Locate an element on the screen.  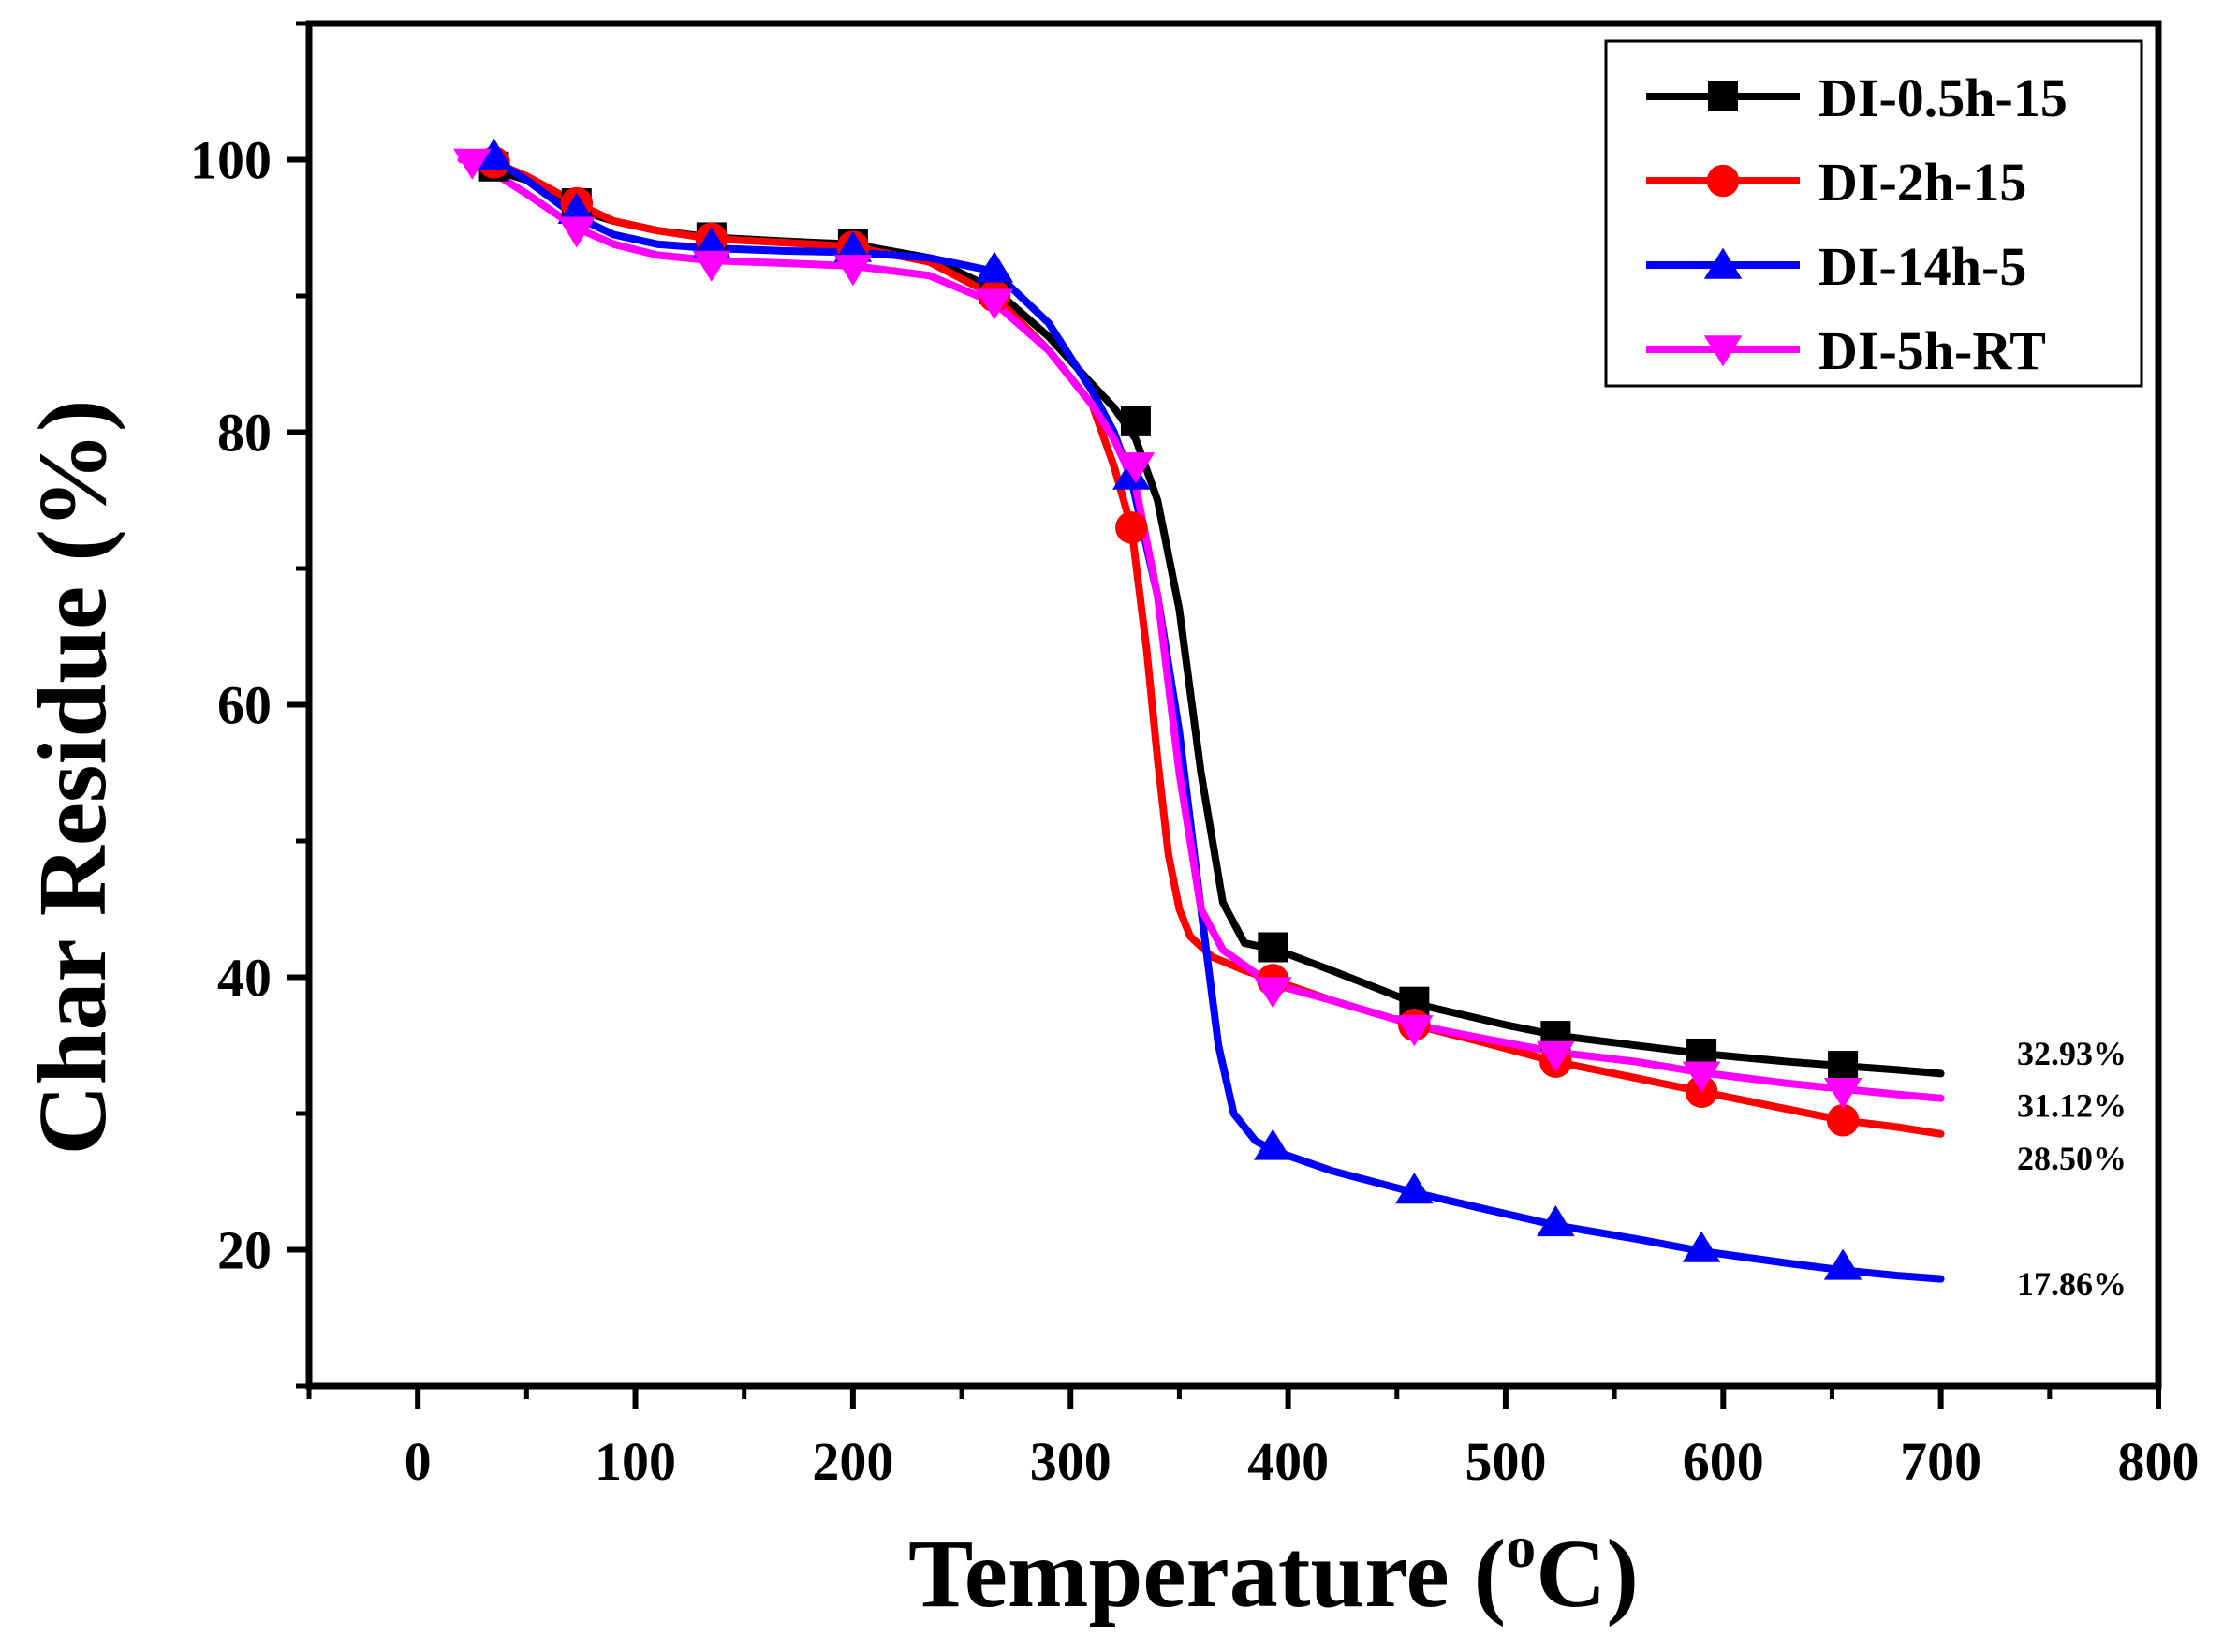
x-tick-label: 600 is located at coordinates (1724, 1461).